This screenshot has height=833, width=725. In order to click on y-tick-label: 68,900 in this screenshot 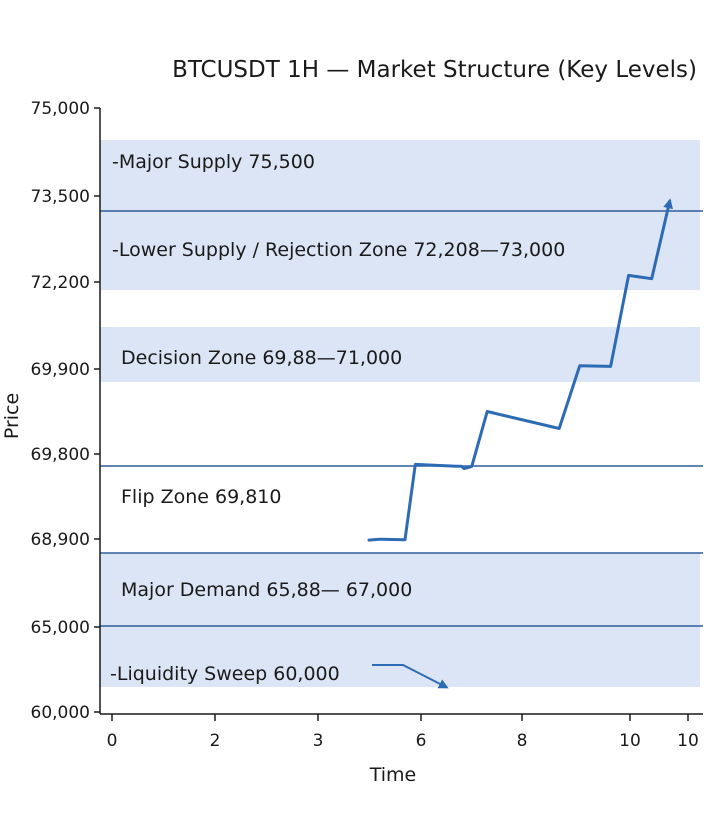, I will do `click(60, 540)`.